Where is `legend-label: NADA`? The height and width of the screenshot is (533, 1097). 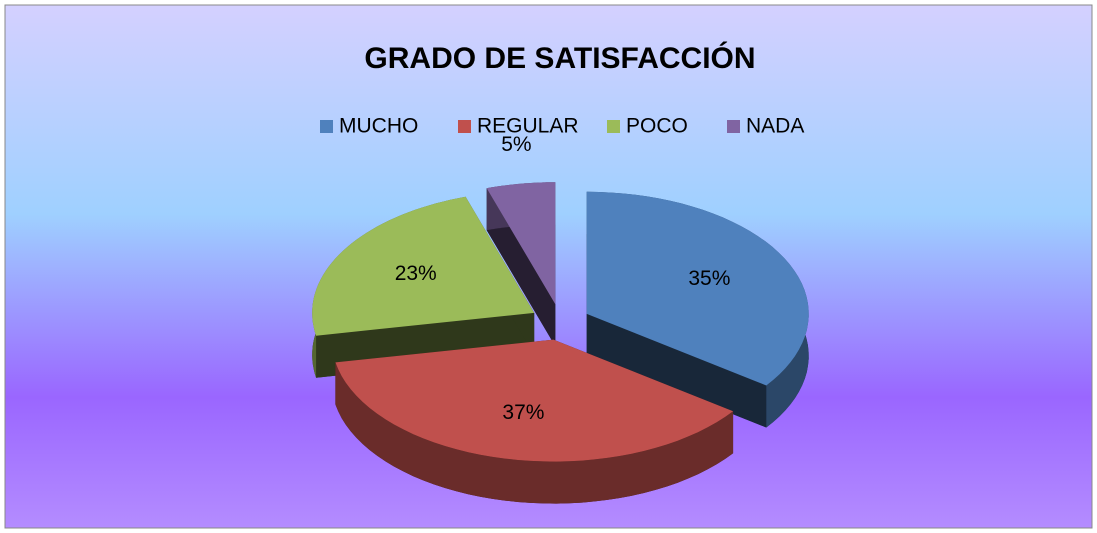
legend-label: NADA is located at coordinates (775, 126).